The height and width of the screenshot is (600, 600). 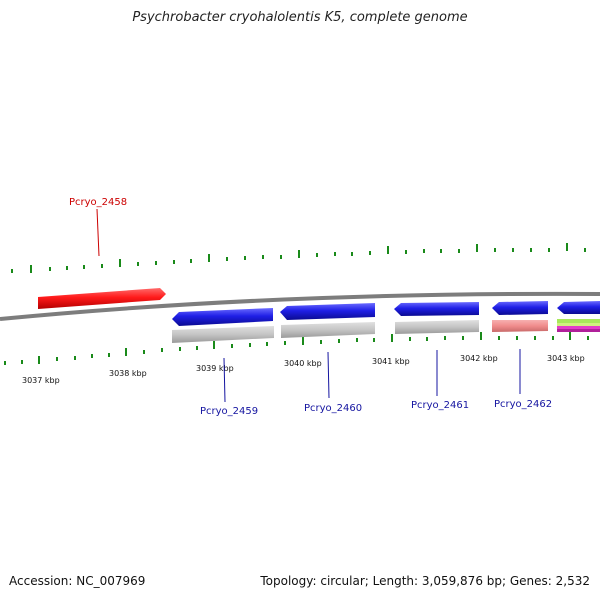 What do you see at coordinates (77, 581) in the screenshot?
I see `accession-label: Accession: NC_007969` at bounding box center [77, 581].